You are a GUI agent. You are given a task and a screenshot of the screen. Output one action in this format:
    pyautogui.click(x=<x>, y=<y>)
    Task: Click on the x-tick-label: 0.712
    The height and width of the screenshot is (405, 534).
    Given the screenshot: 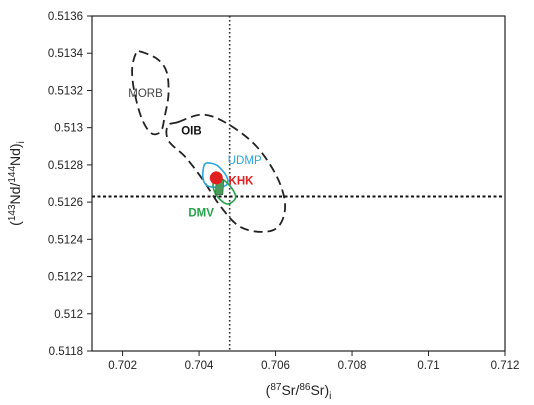 What is the action you would take?
    pyautogui.click(x=505, y=366)
    